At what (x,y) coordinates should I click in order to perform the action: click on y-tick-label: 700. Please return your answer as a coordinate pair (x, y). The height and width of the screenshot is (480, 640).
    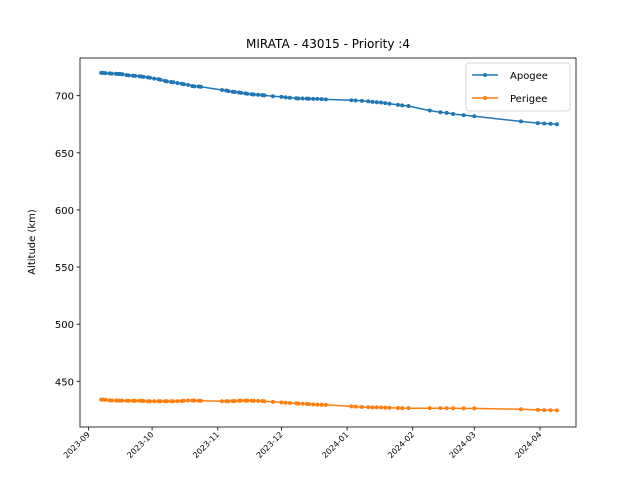
    Looking at the image, I should click on (64, 97).